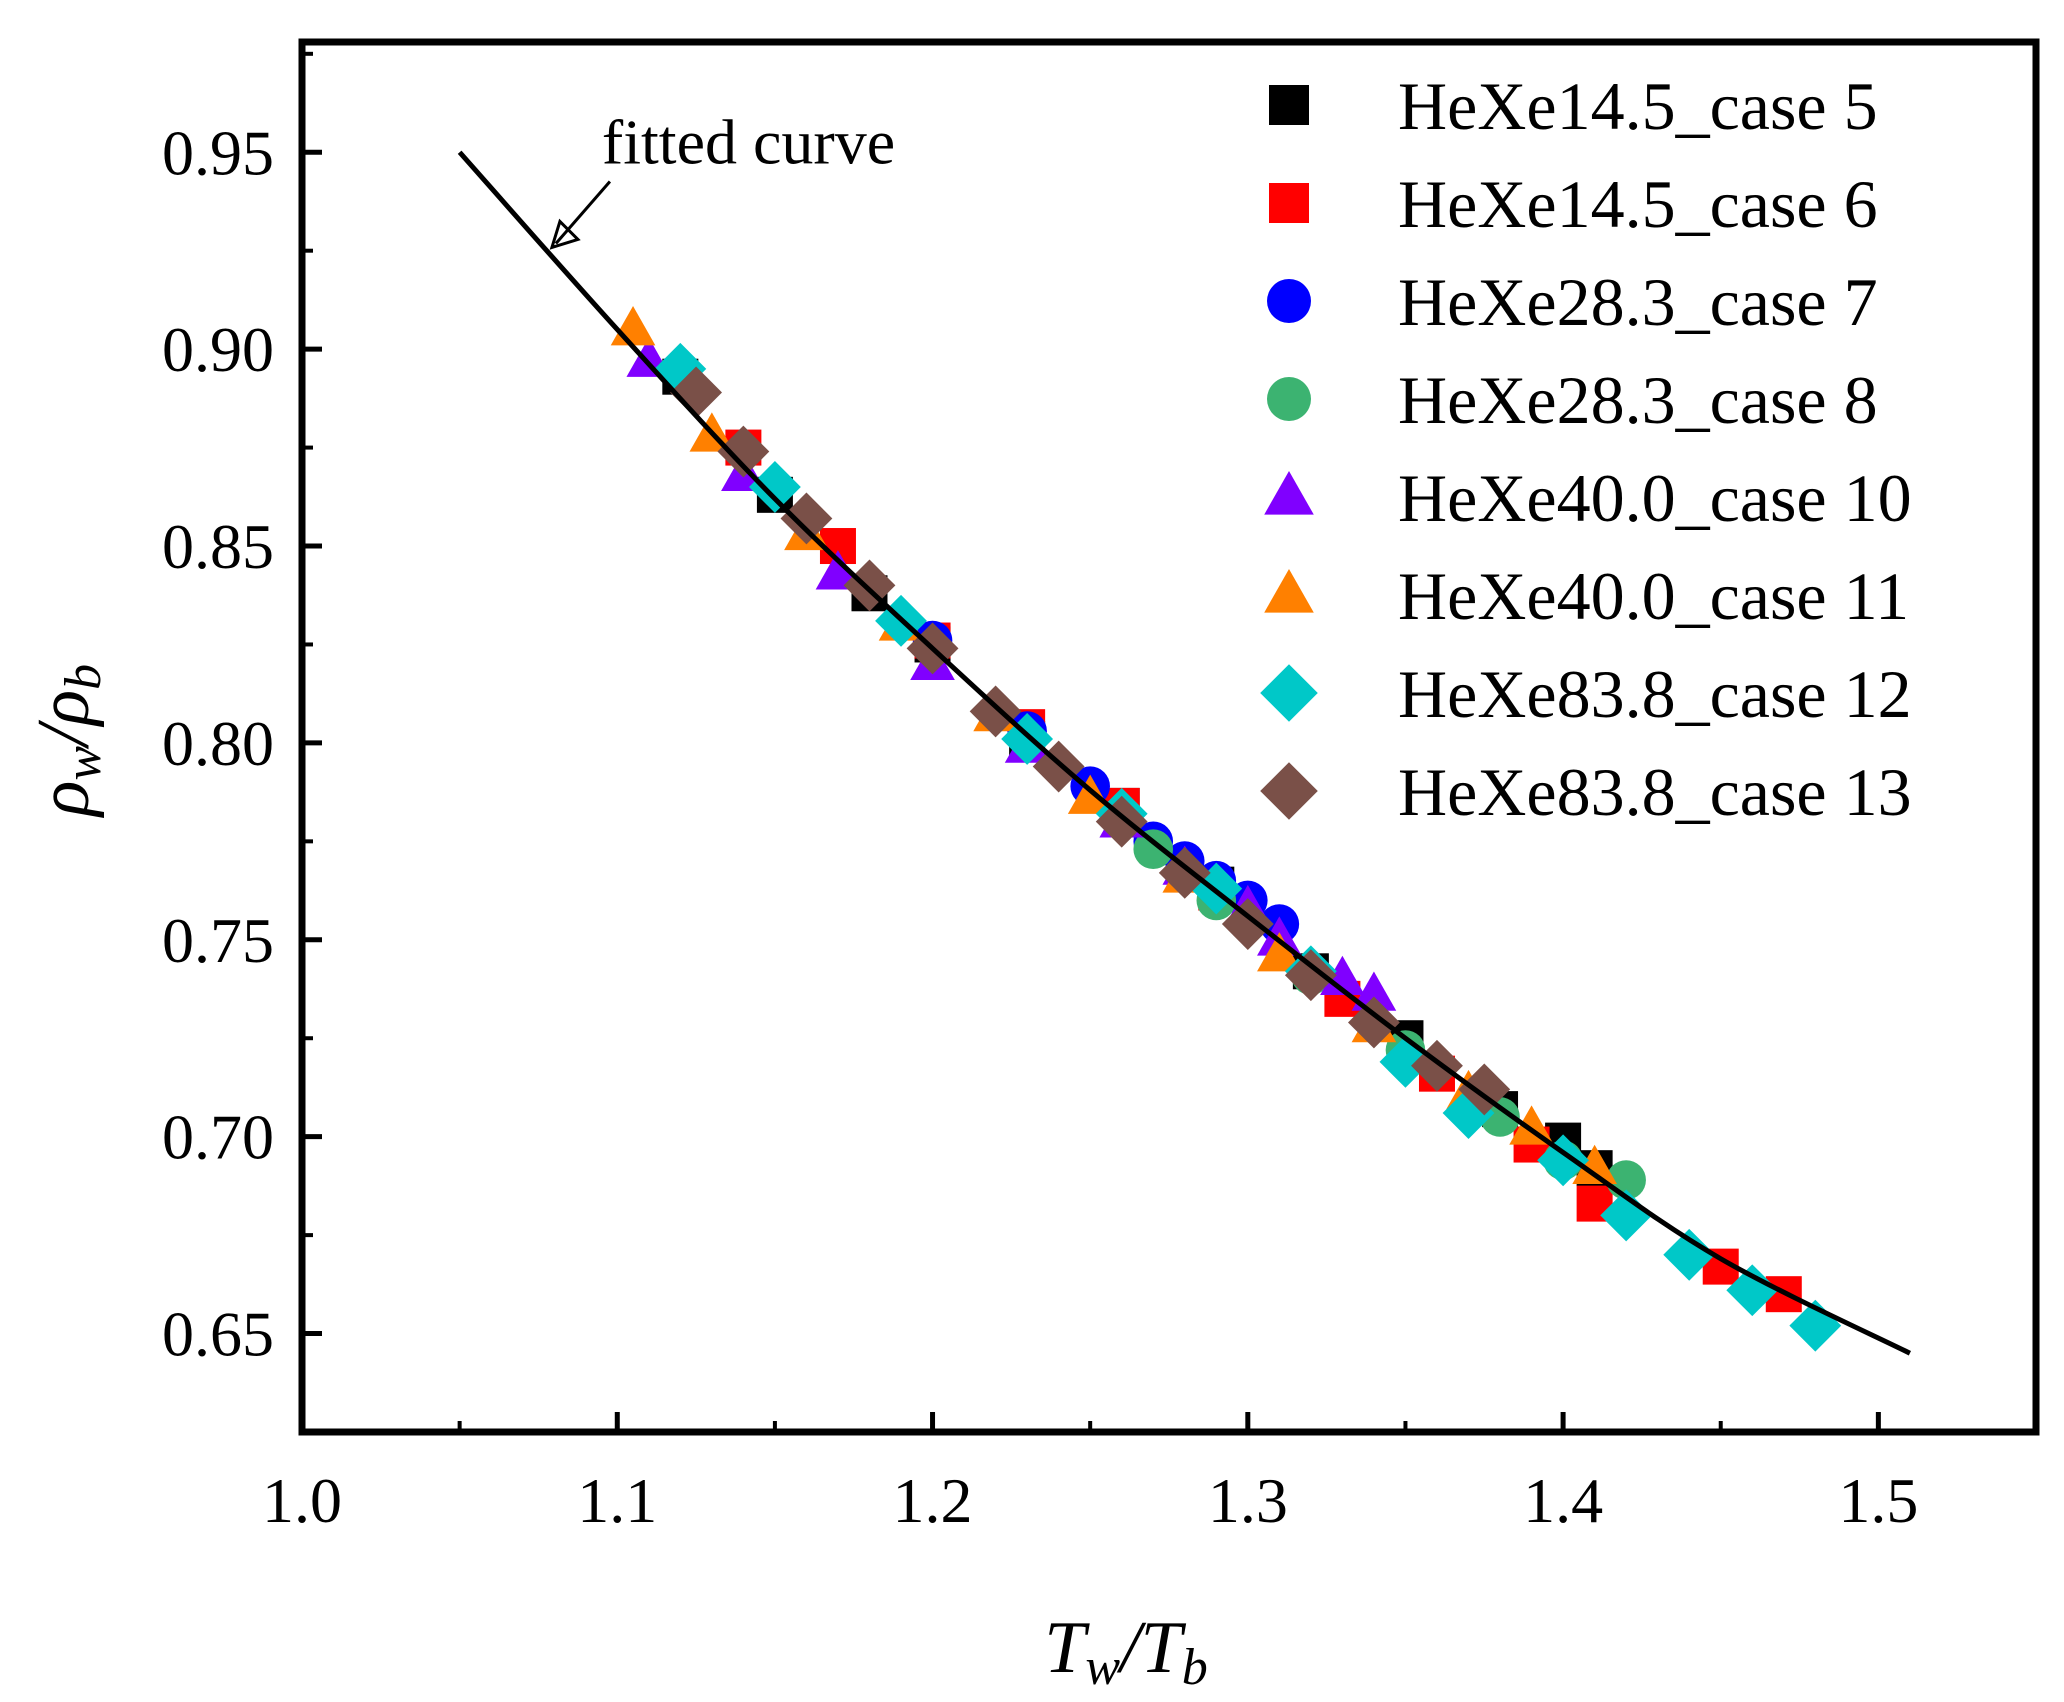 The height and width of the screenshot is (1702, 2064). What do you see at coordinates (933, 1500) in the screenshot?
I see `x-tick-label: 1.2` at bounding box center [933, 1500].